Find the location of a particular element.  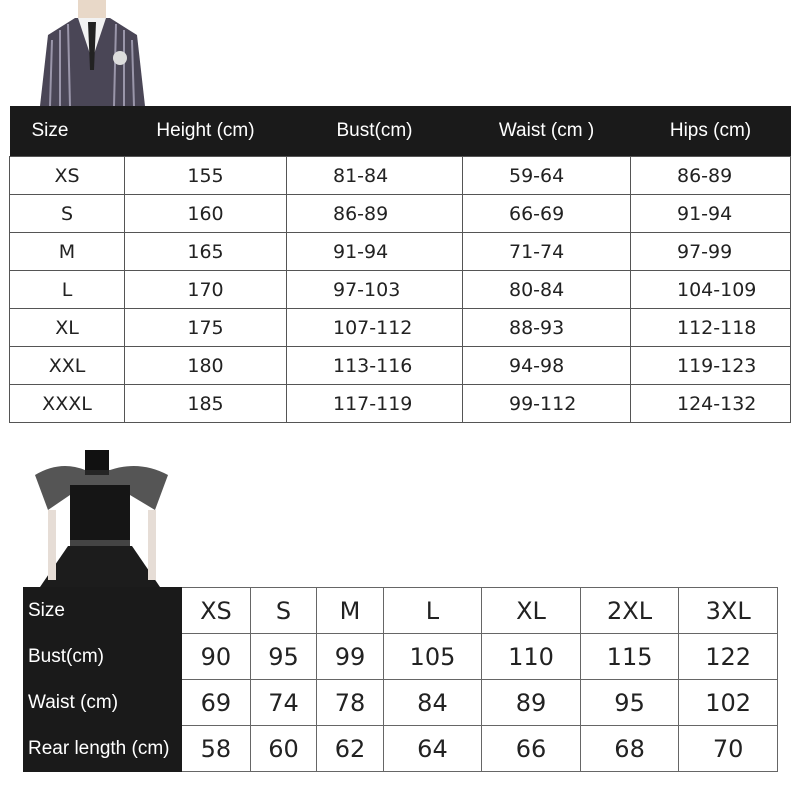

table-row: XXXL 185 117-119 99-112 124-132 is located at coordinates (400, 403).